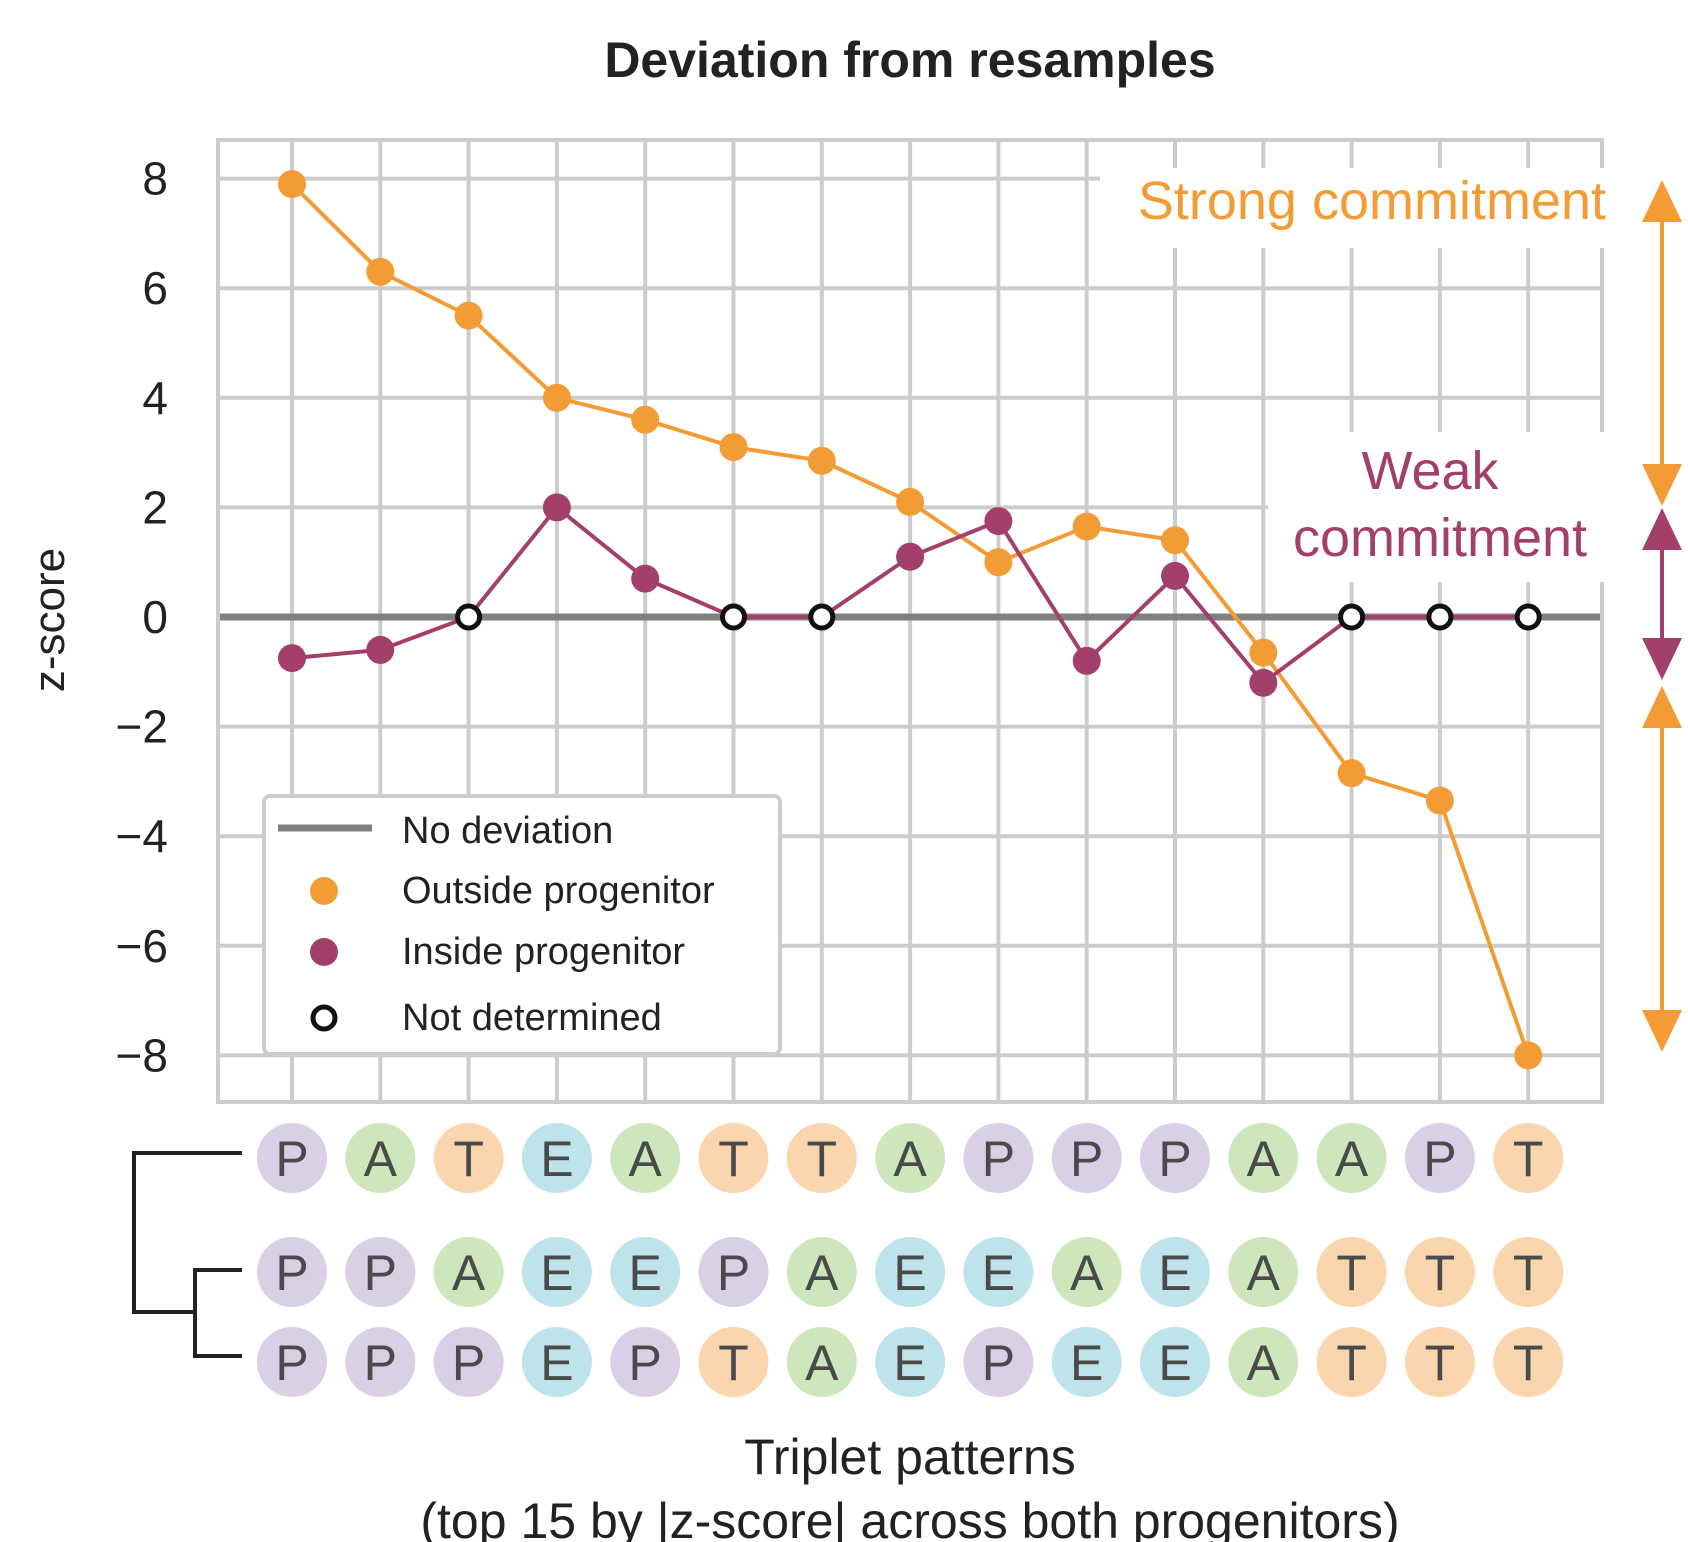 The height and width of the screenshot is (1542, 1688). Describe the element at coordinates (155, 398) in the screenshot. I see `y-tick-label: 4` at that location.